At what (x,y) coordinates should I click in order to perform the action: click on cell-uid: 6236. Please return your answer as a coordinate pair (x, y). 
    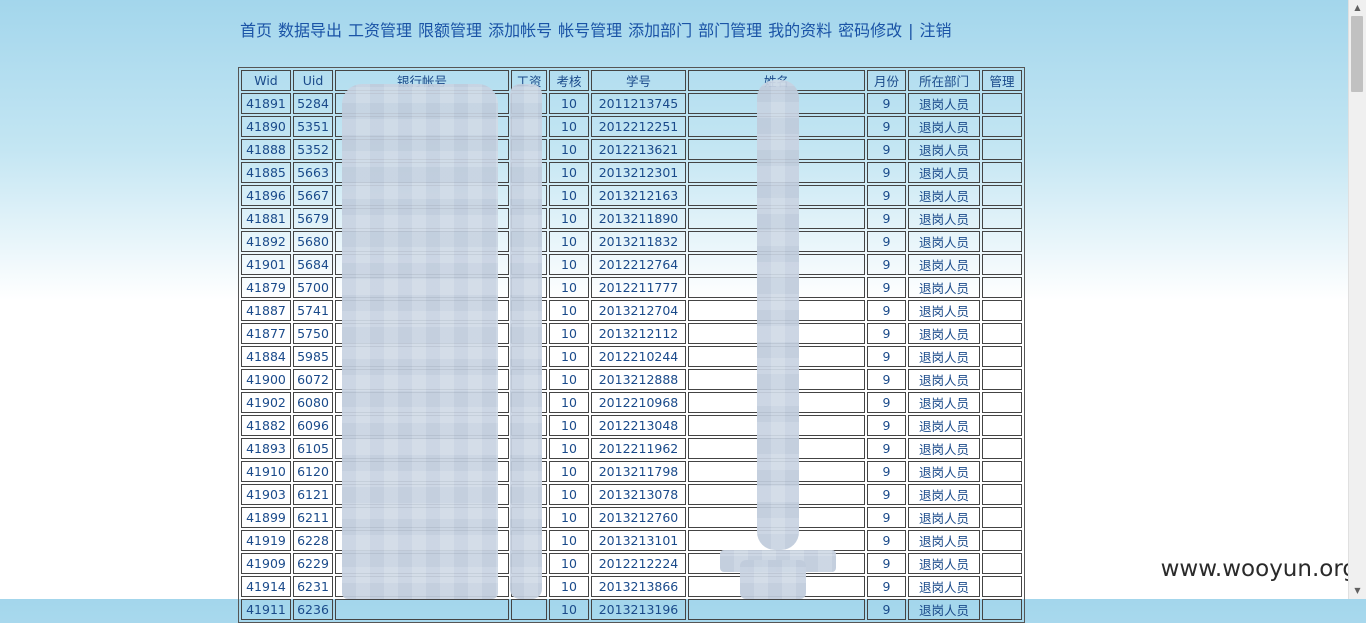
    Looking at the image, I should click on (313, 609).